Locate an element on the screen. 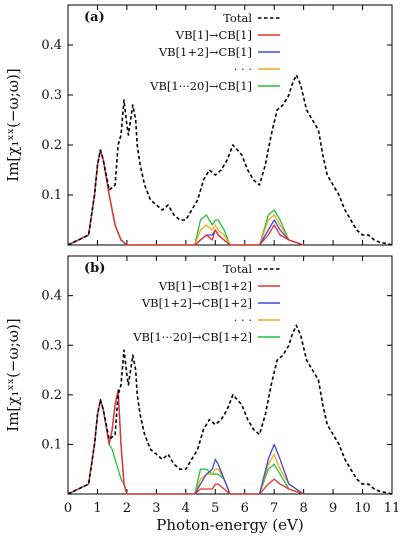 This screenshot has width=404, height=550. x-axis-label: Photon-energy (eV) is located at coordinates (229, 525).